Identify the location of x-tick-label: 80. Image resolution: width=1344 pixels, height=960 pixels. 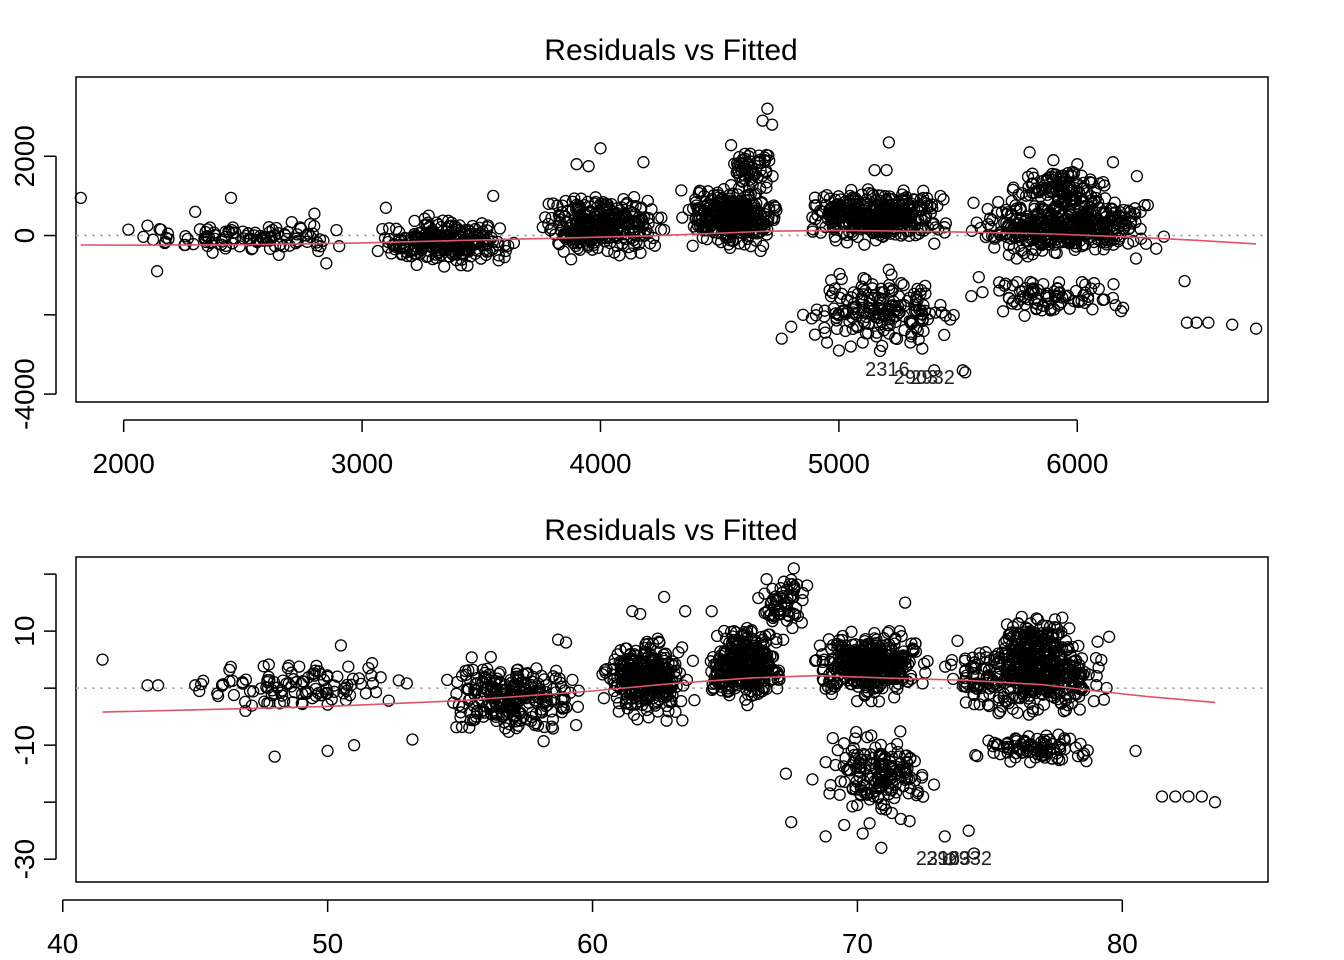
(1122, 943).